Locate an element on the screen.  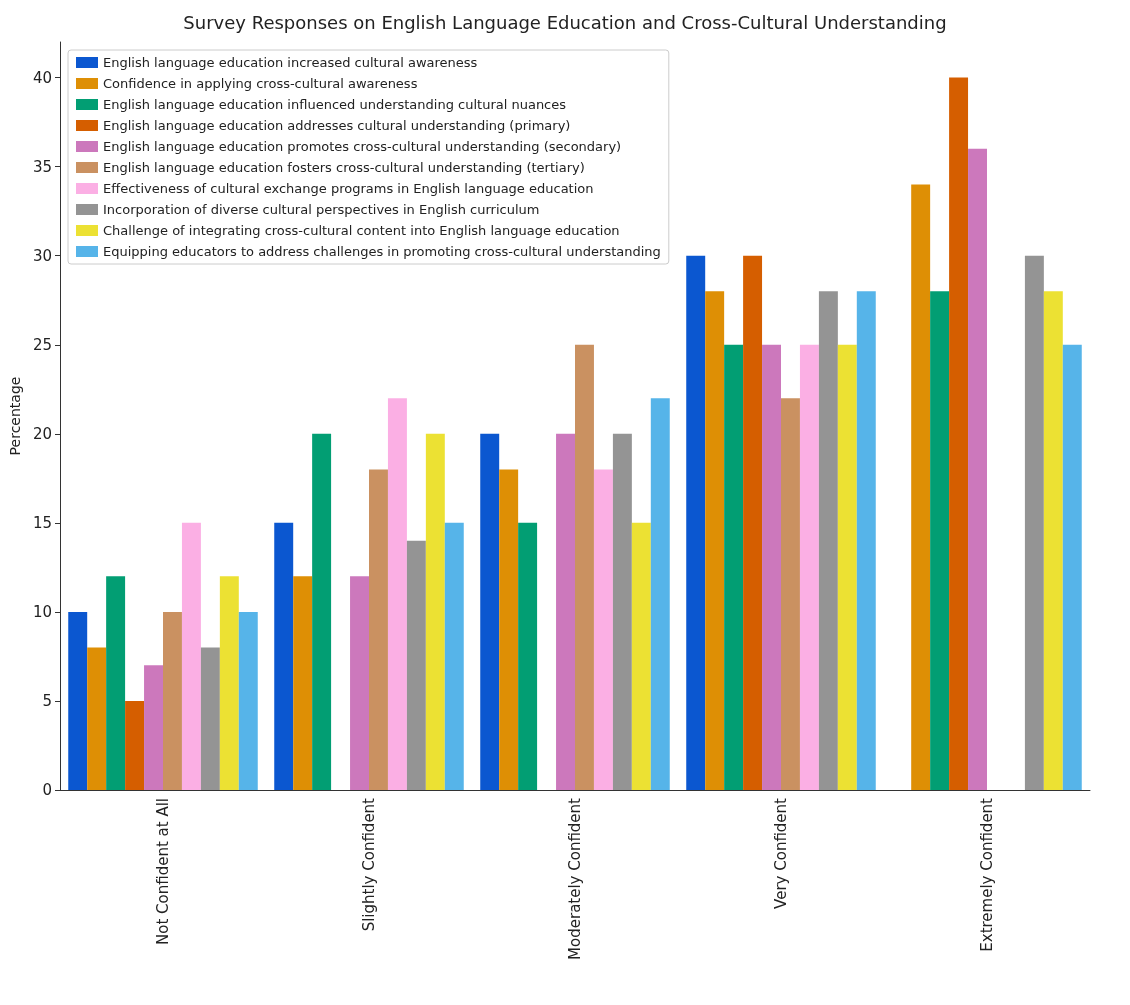
y-tick-label: 30 is located at coordinates (42, 255).